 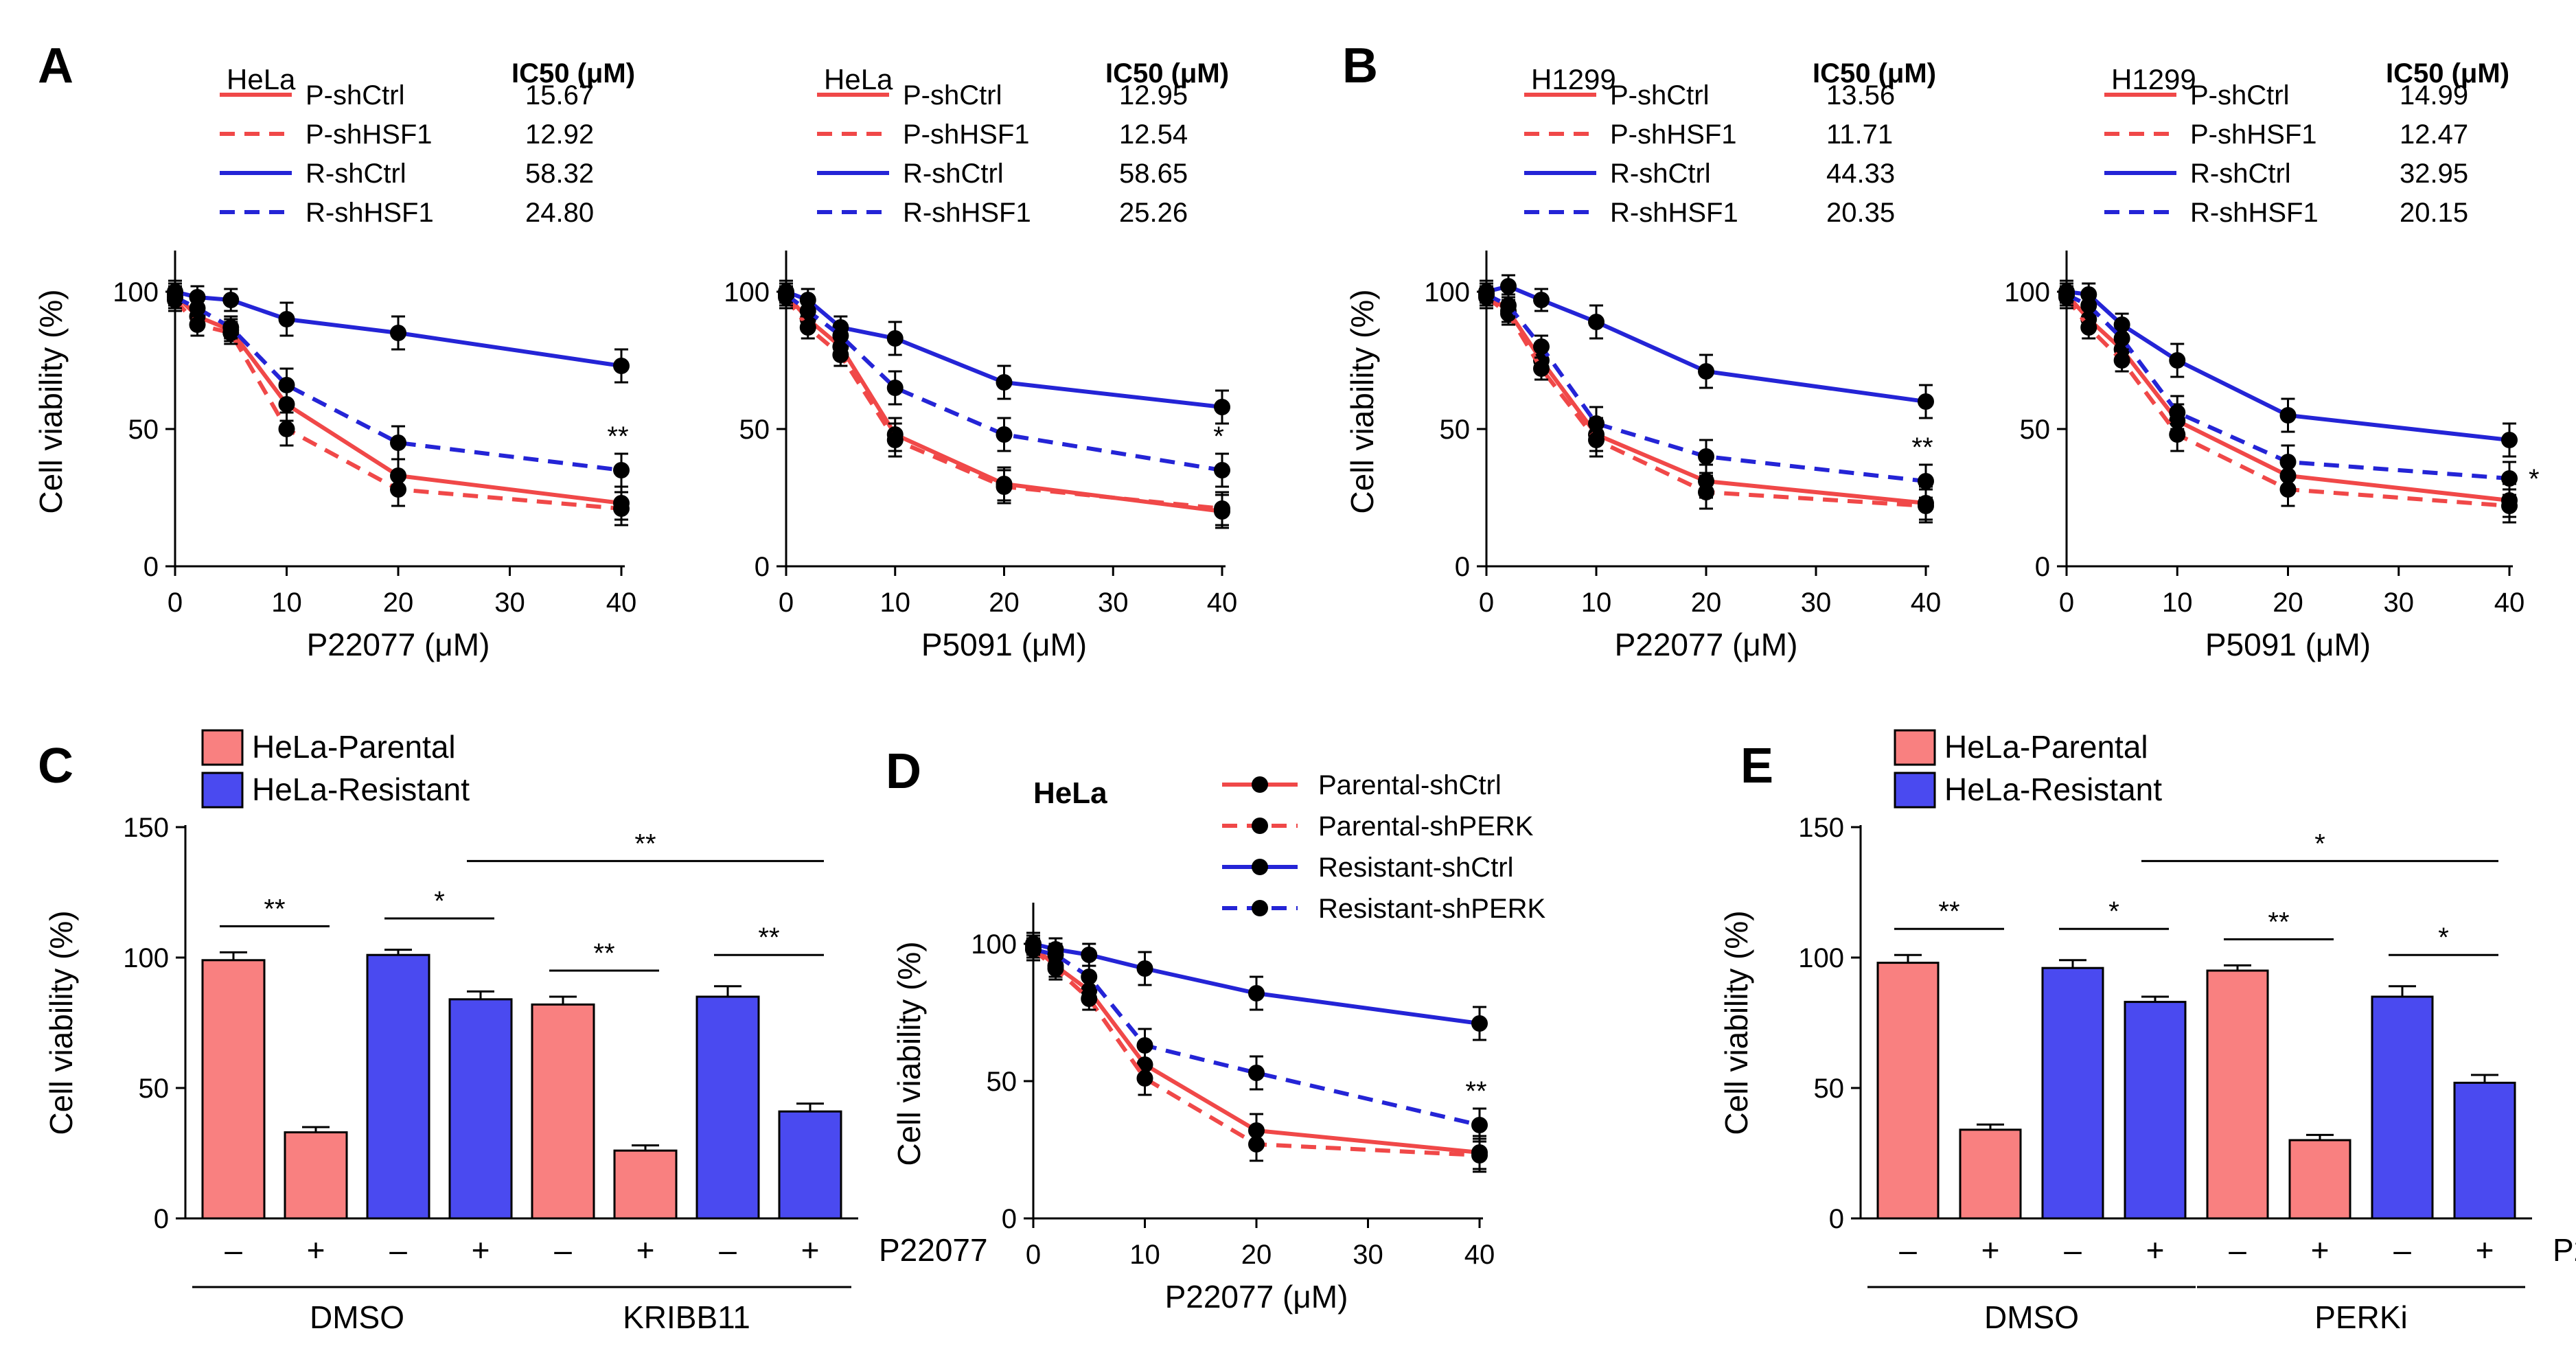 I want to click on ic50-value: 32.95, so click(x=2434, y=174).